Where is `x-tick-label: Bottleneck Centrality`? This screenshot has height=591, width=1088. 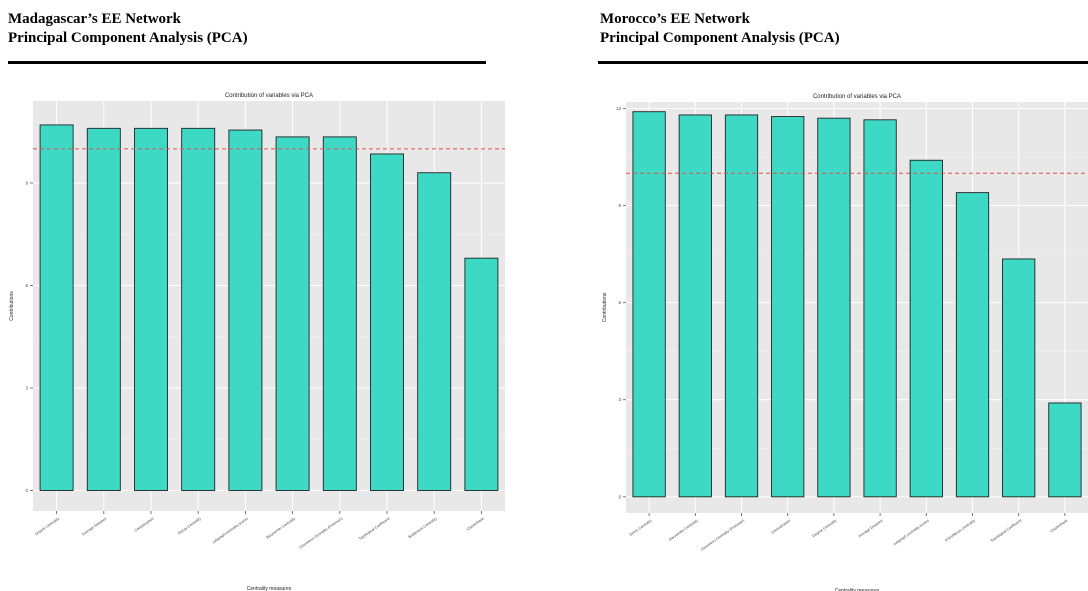 x-tick-label: Bottleneck Centrality is located at coordinates (423, 527).